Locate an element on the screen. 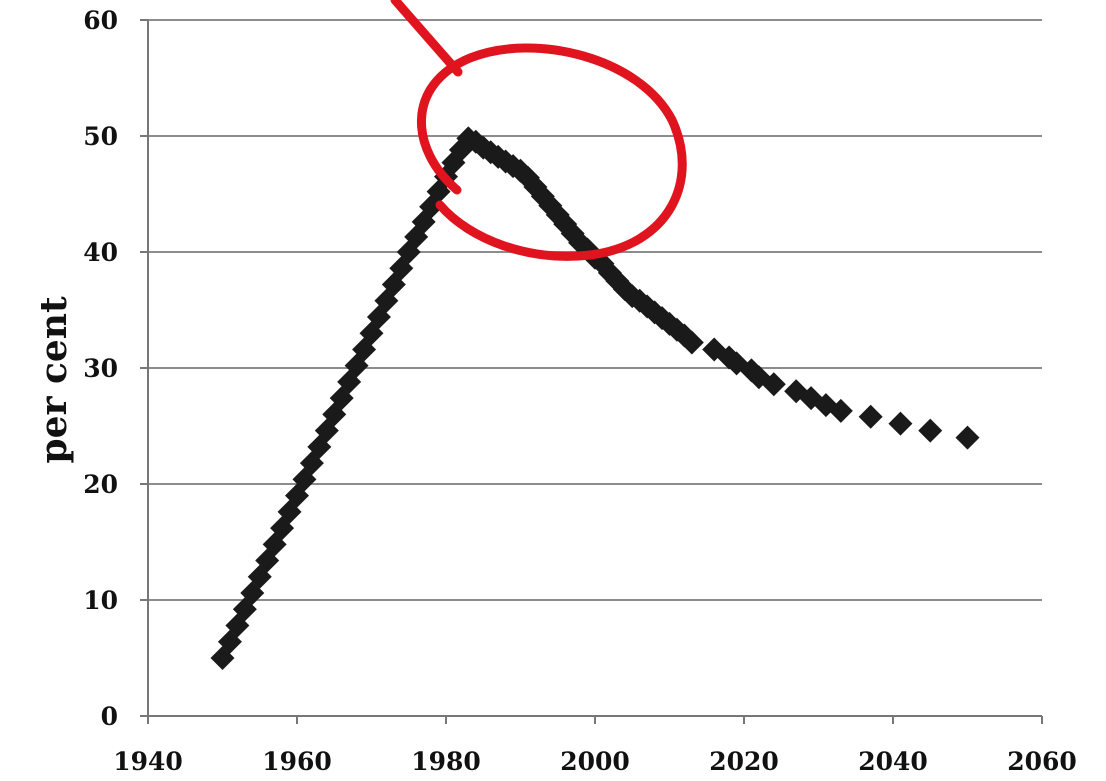 This screenshot has width=1106, height=781. y-tick-labels: 0 10 20 30 40 50 60 is located at coordinates (100, 368).